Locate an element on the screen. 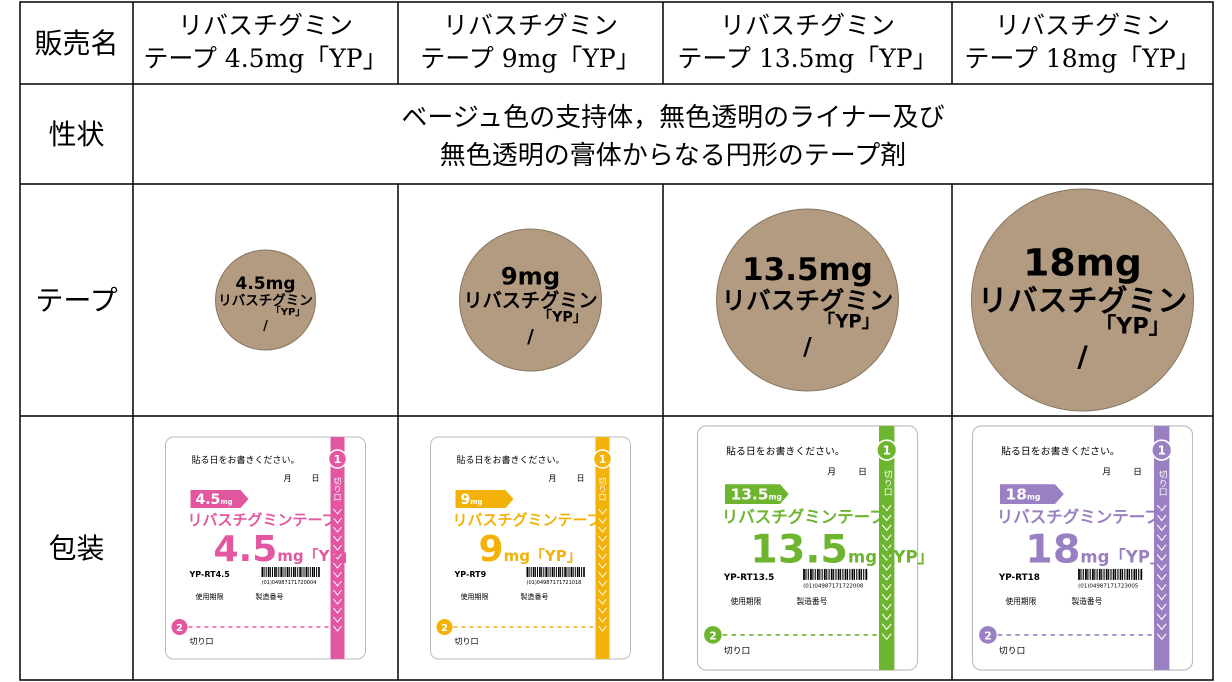  expiry-label: 使用期限 is located at coordinates (746, 601).